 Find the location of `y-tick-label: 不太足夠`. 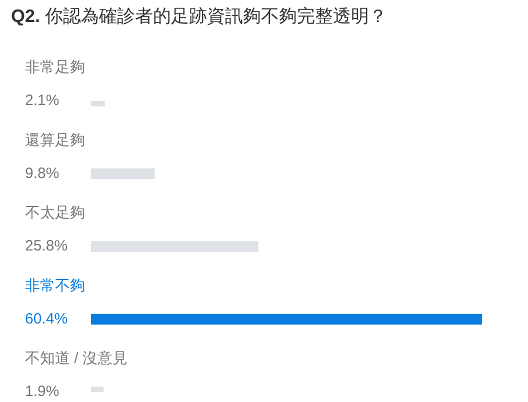

y-tick-label: 不太足夠 is located at coordinates (55, 213).